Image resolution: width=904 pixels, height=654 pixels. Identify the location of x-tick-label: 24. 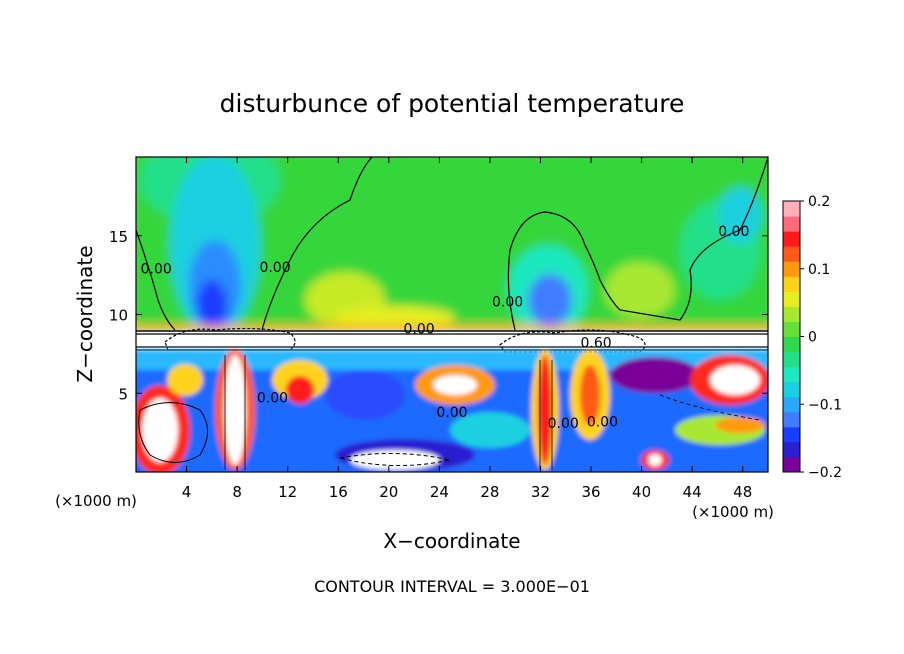
(439, 492).